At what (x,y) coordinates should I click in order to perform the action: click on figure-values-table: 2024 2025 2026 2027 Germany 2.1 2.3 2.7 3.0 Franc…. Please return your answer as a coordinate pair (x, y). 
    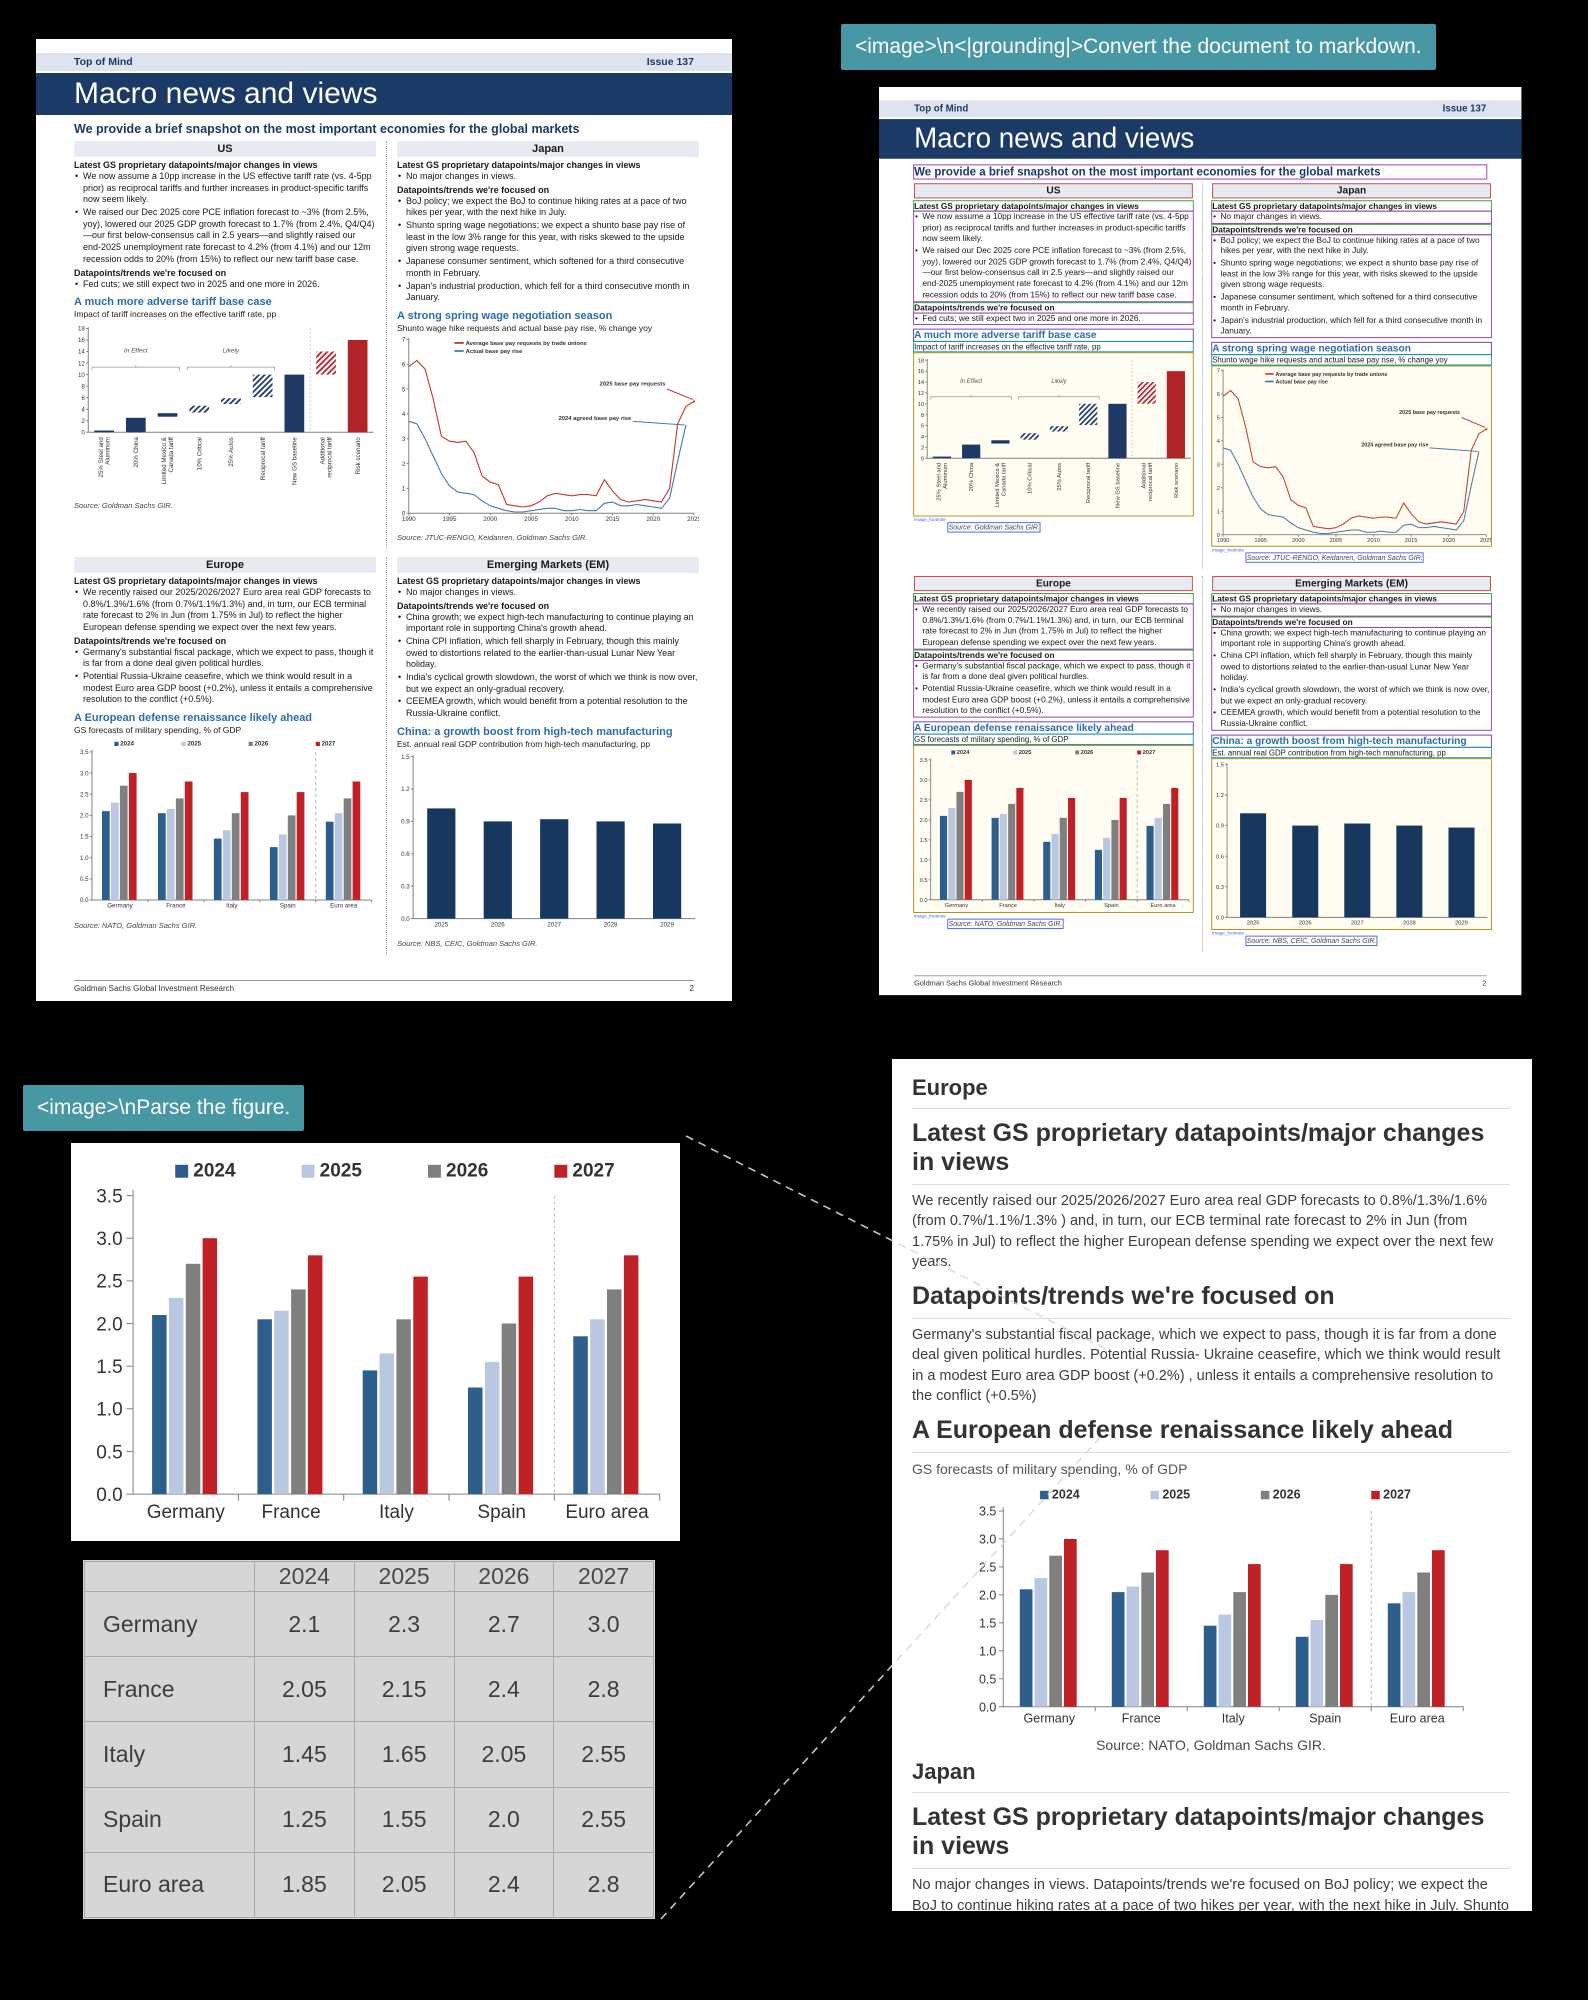
    Looking at the image, I should click on (369, 1740).